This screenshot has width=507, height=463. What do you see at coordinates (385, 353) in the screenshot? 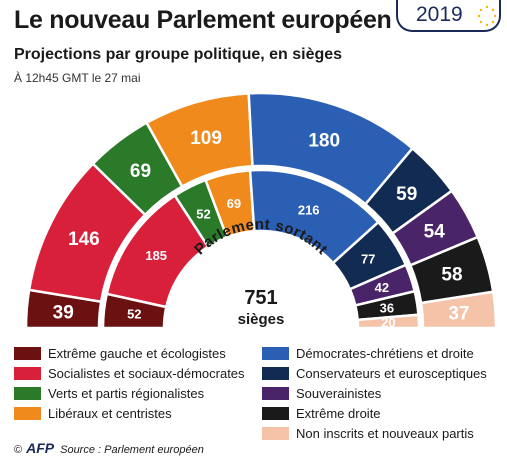
I see `legend-label: Démocrates-chrétiens et droite` at bounding box center [385, 353].